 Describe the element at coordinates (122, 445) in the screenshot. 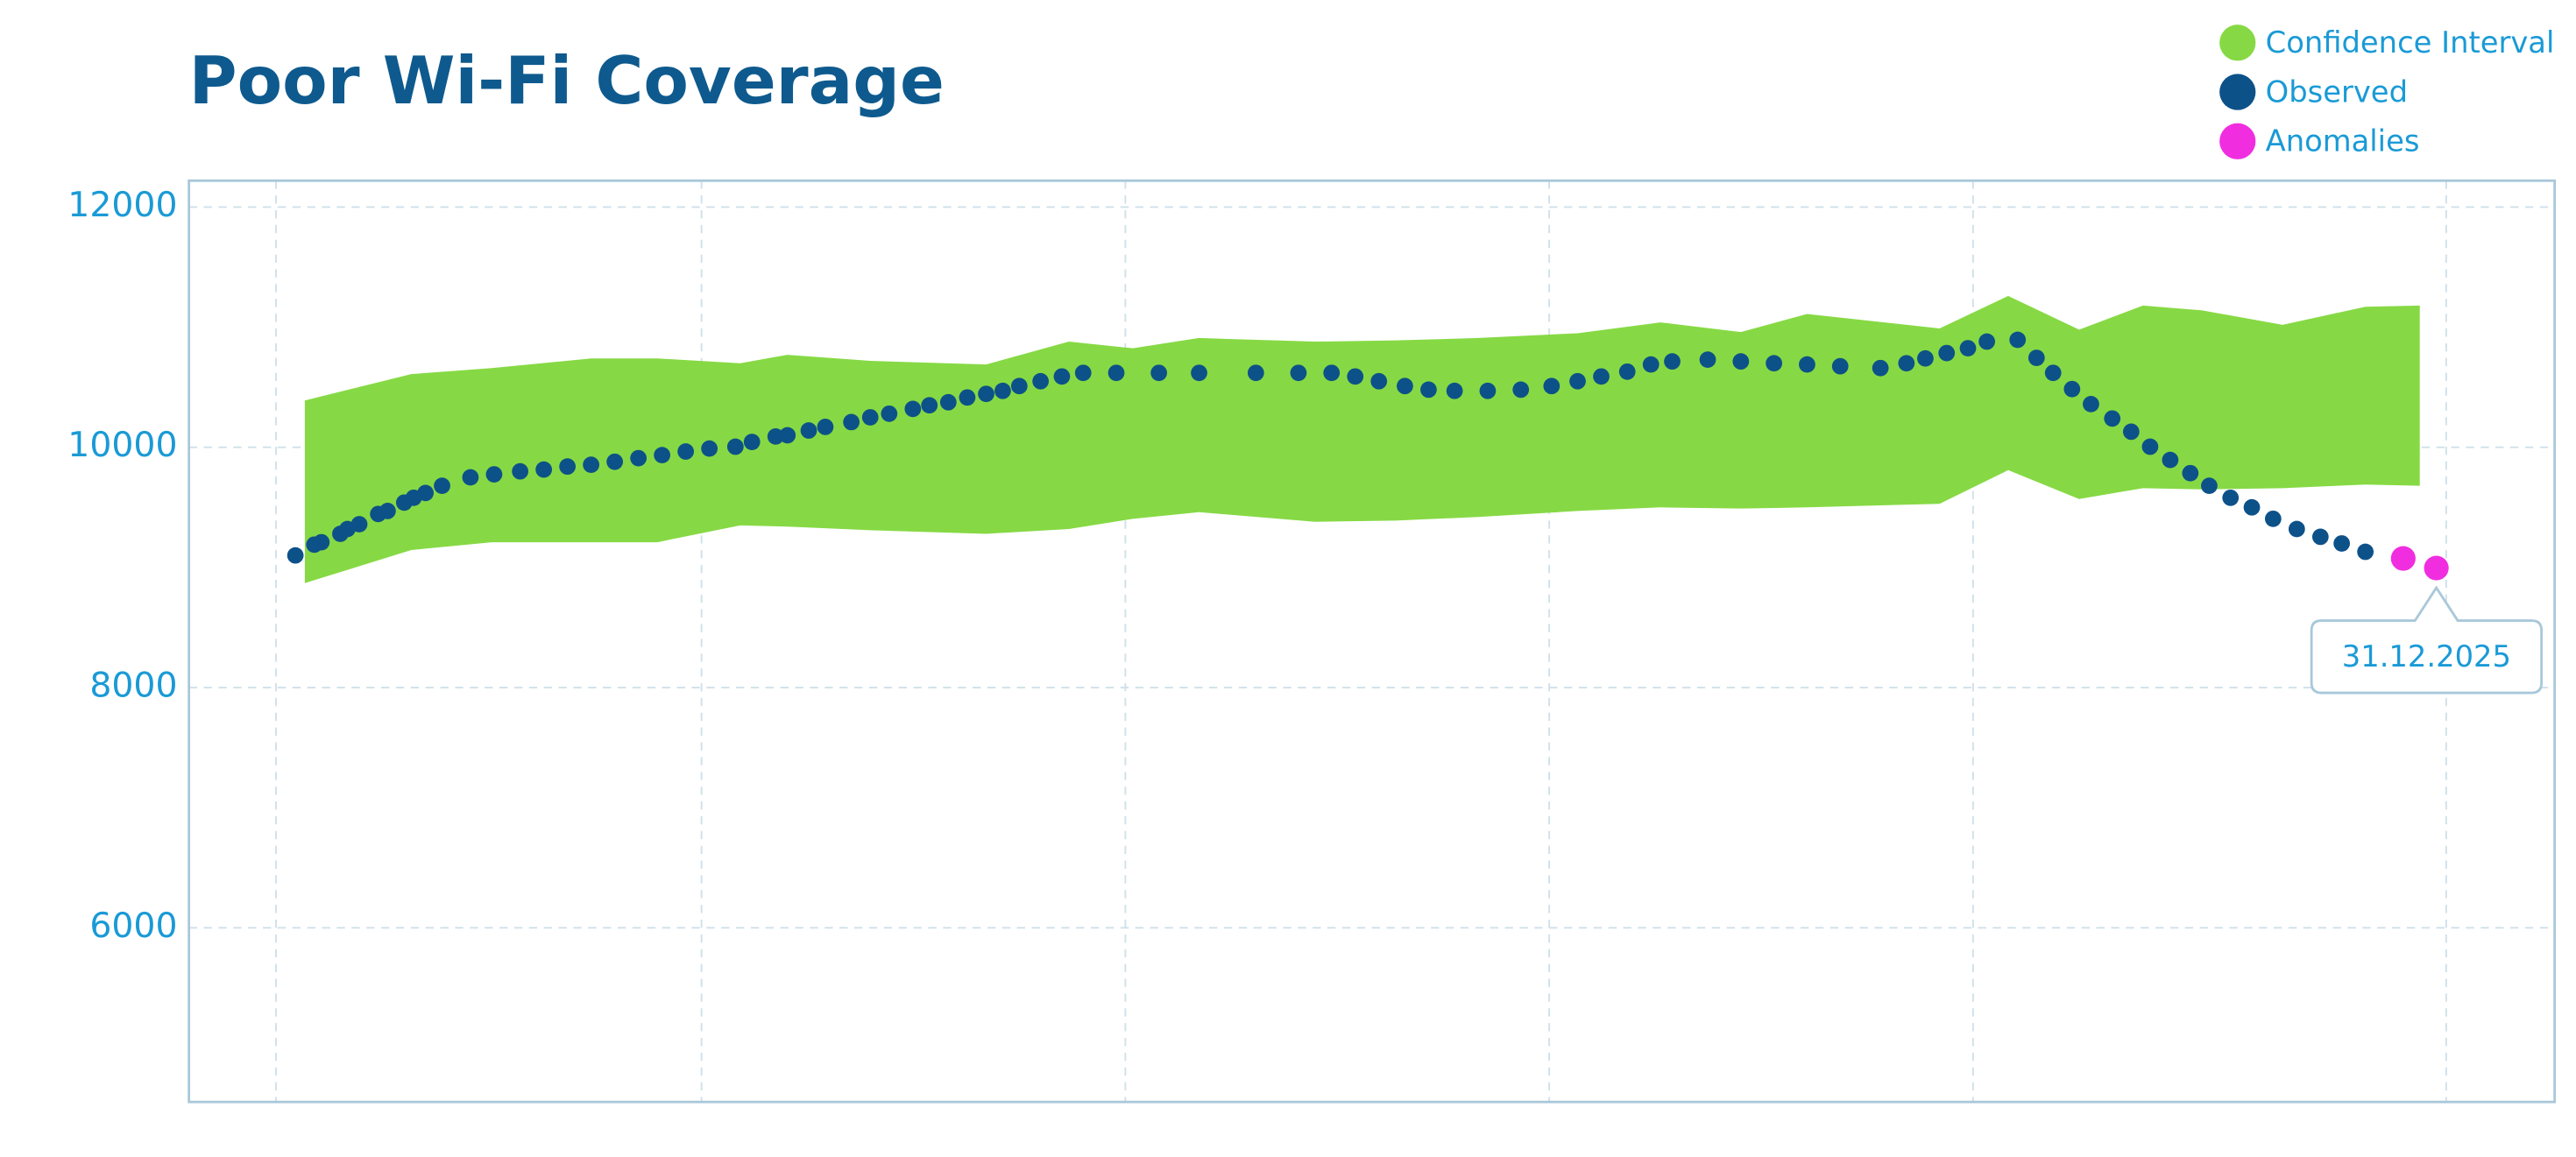

I see `y-tick-label: 10000` at that location.